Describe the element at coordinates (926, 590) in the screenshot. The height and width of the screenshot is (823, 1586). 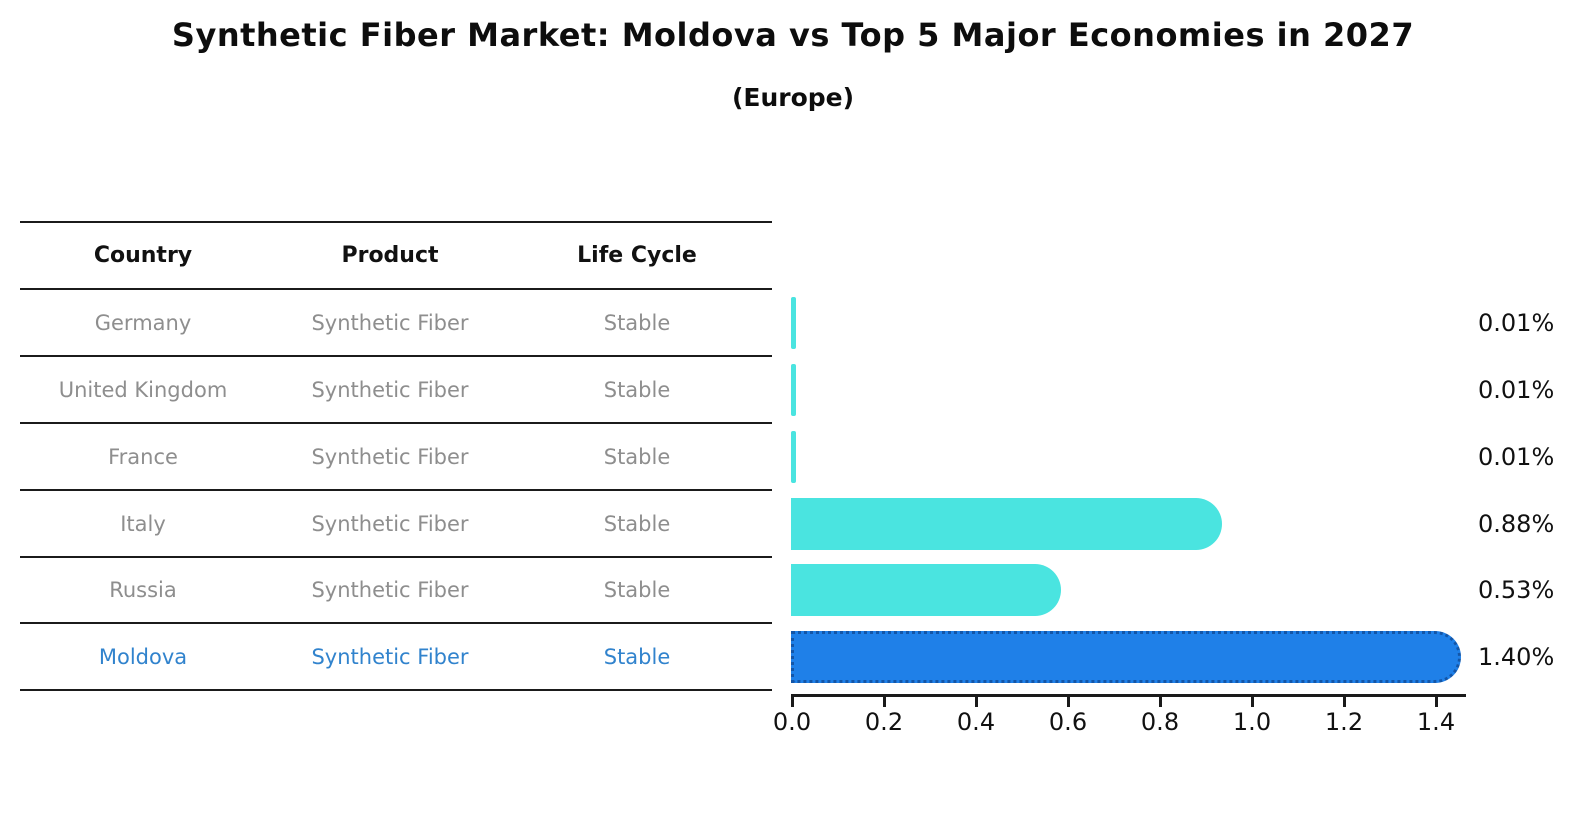
I see `bar-russia` at that location.